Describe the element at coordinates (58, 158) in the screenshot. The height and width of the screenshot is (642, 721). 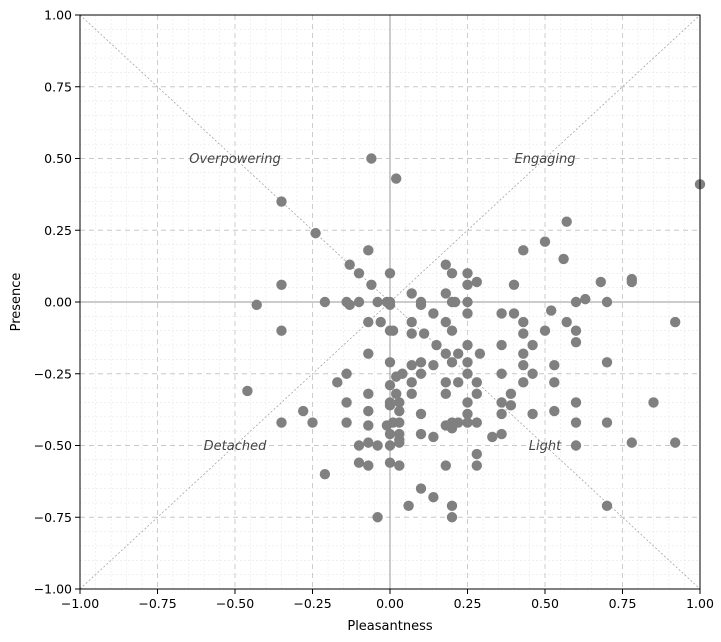
I see `y-tick-label: 0.50` at that location.